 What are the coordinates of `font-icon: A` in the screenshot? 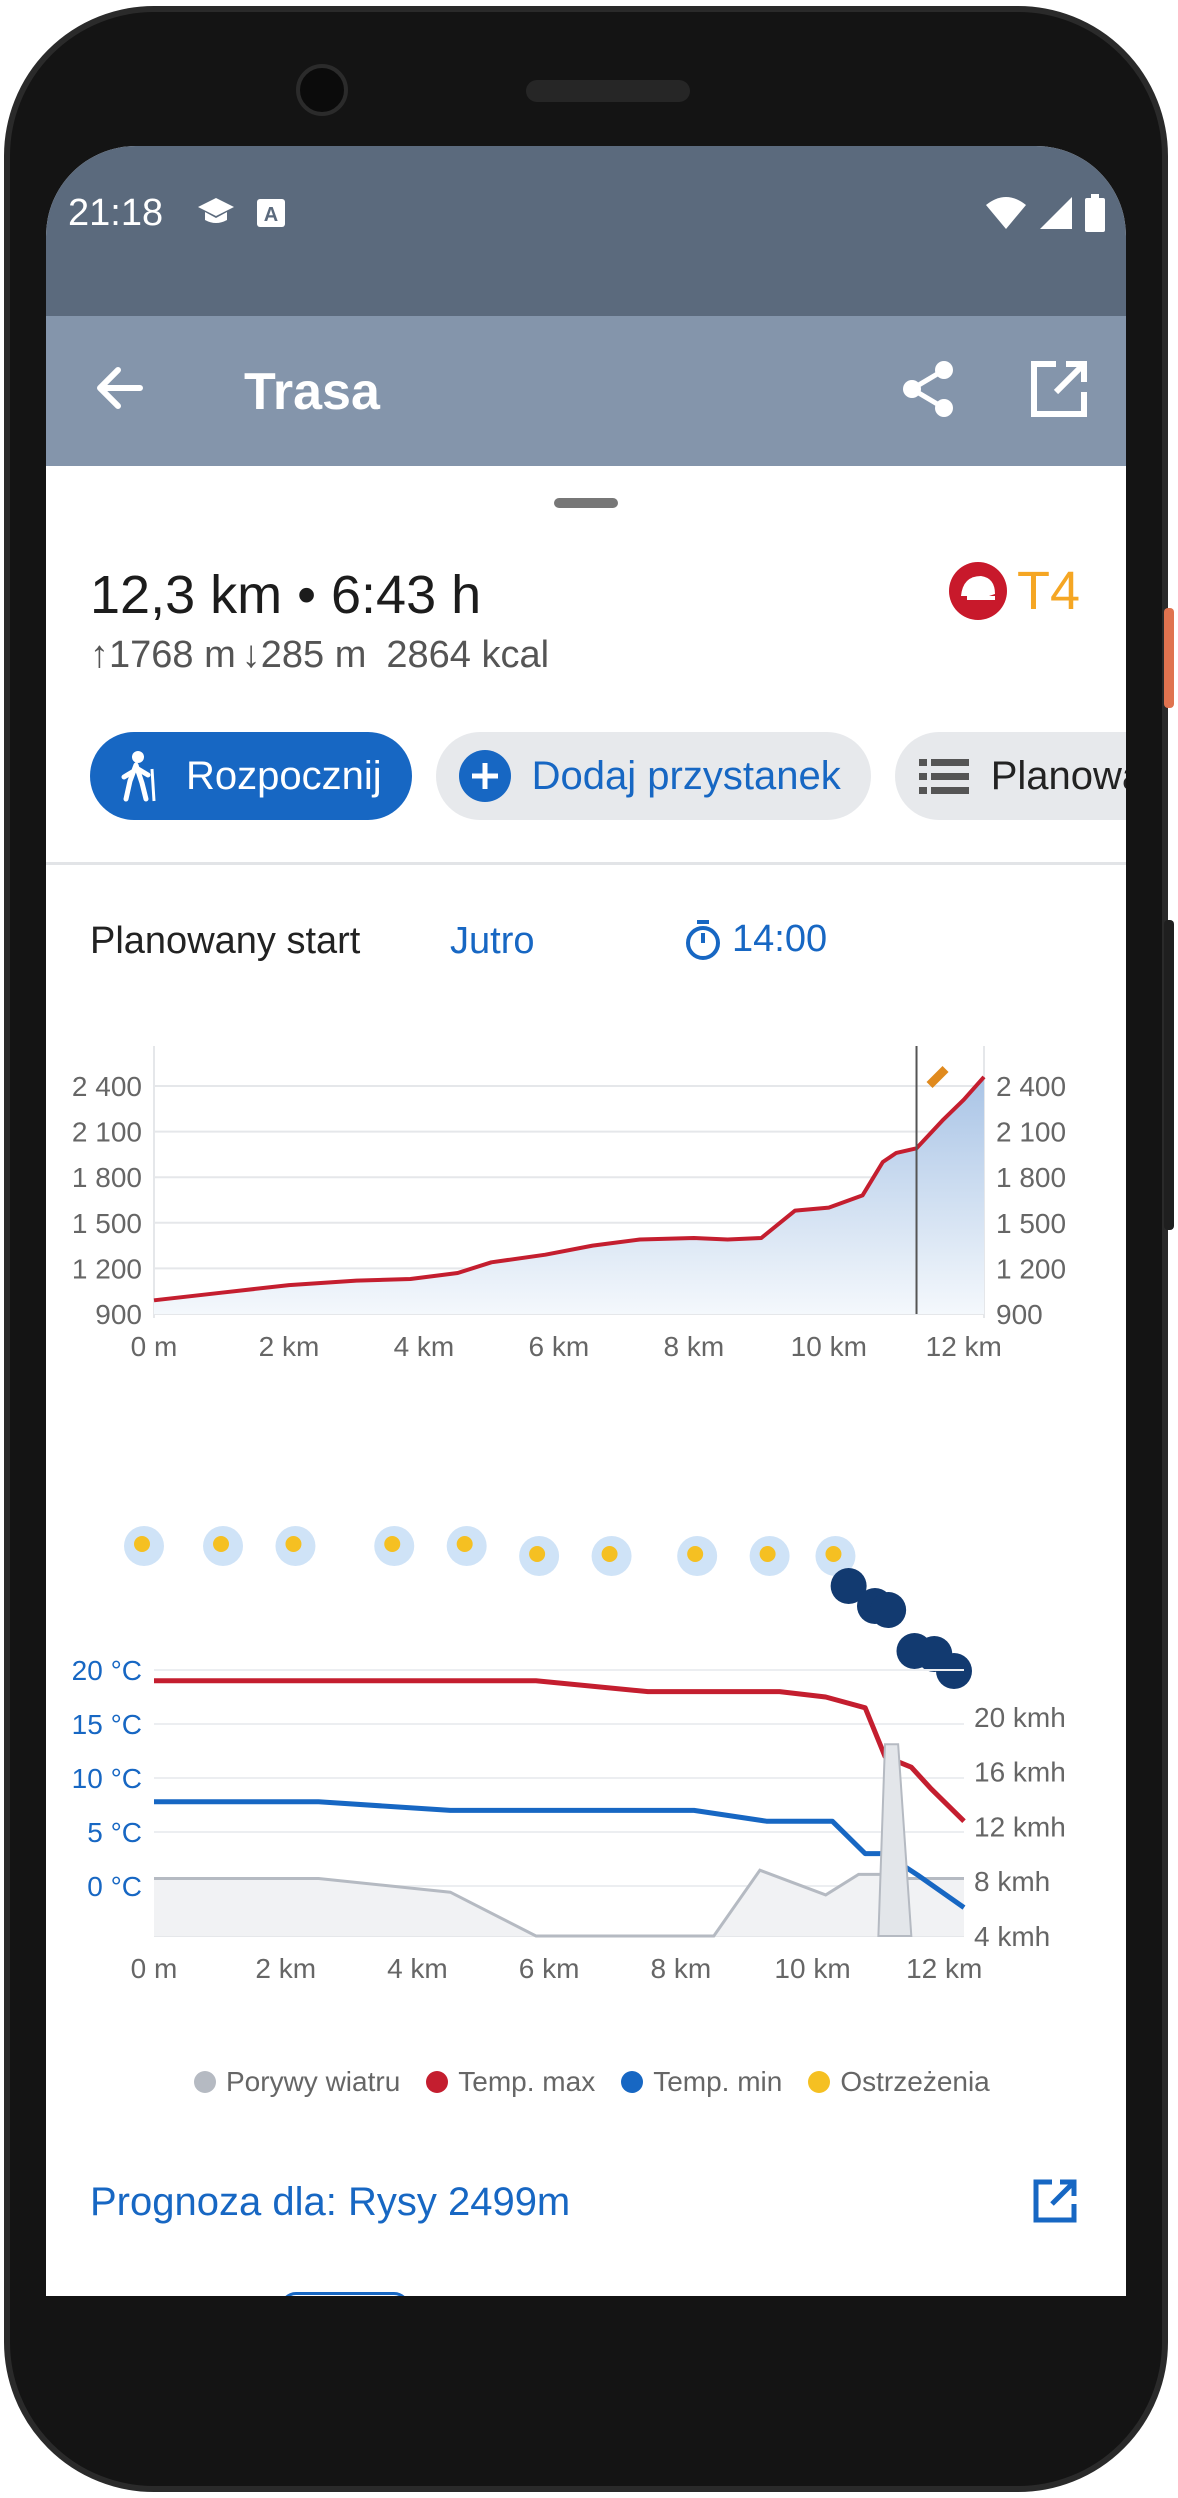 It's located at (271, 213).